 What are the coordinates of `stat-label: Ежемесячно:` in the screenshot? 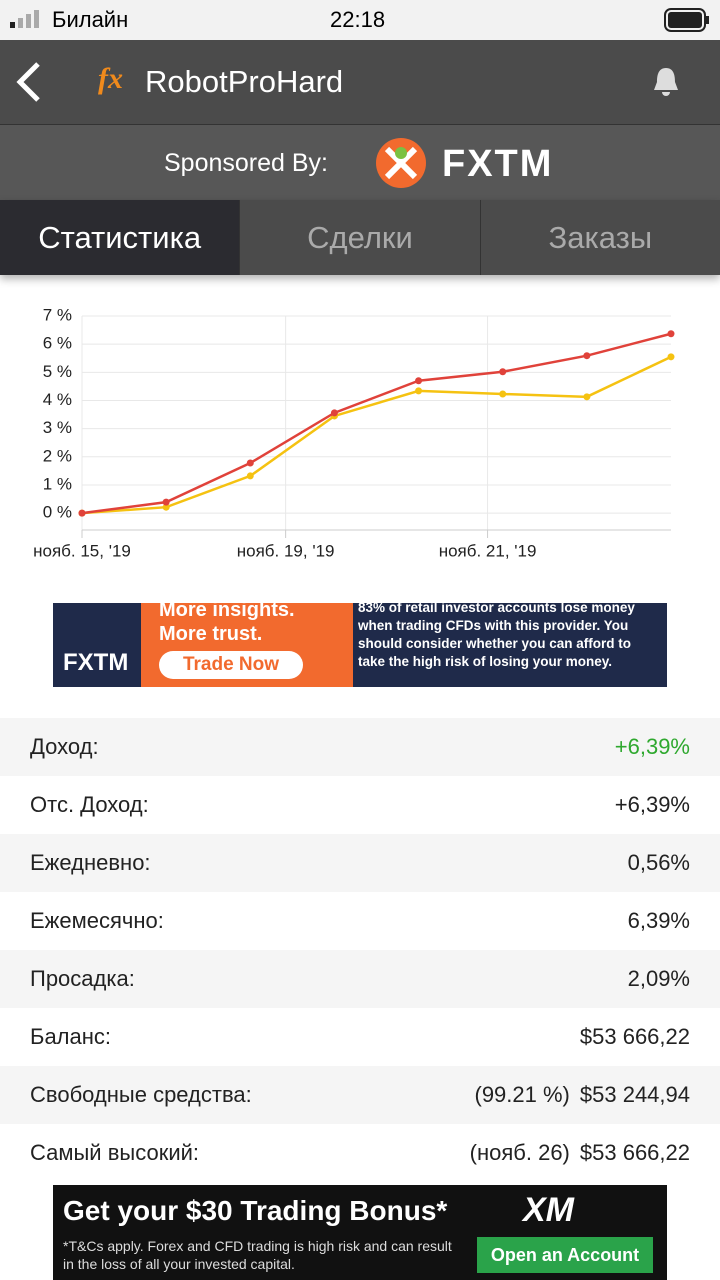 It's located at (97, 920).